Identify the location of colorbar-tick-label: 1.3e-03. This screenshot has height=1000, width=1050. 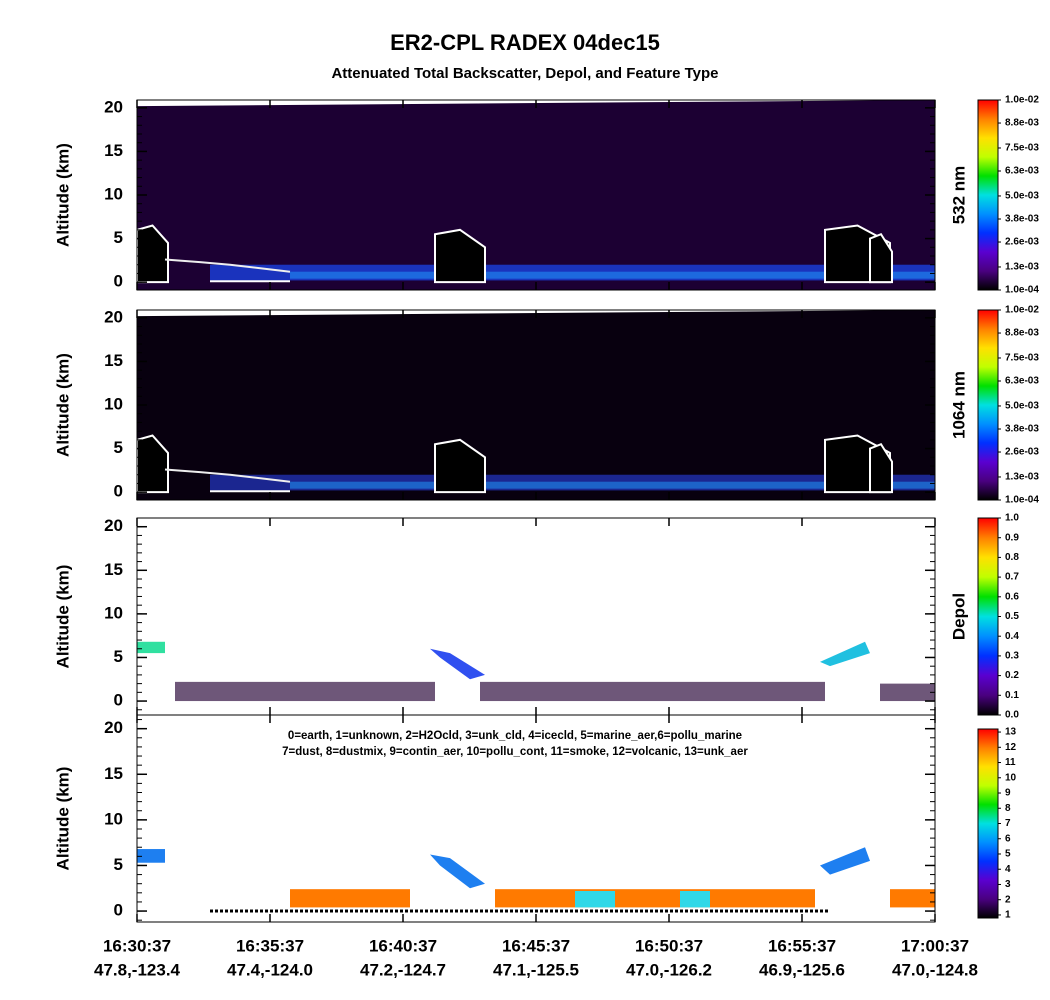
(1022, 267).